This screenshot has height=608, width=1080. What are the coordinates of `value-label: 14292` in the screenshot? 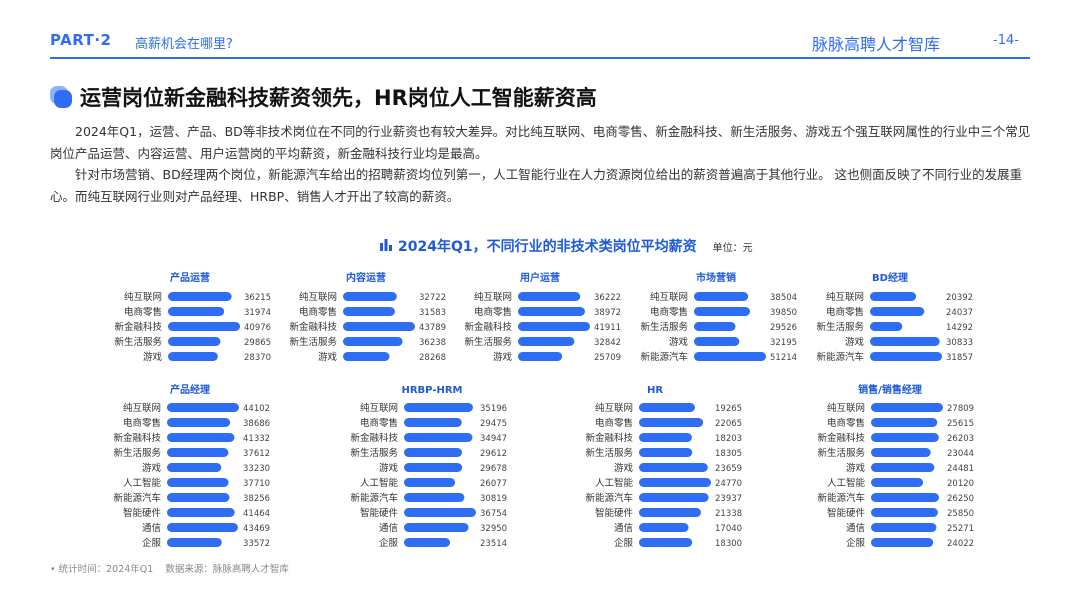 It's located at (959, 328).